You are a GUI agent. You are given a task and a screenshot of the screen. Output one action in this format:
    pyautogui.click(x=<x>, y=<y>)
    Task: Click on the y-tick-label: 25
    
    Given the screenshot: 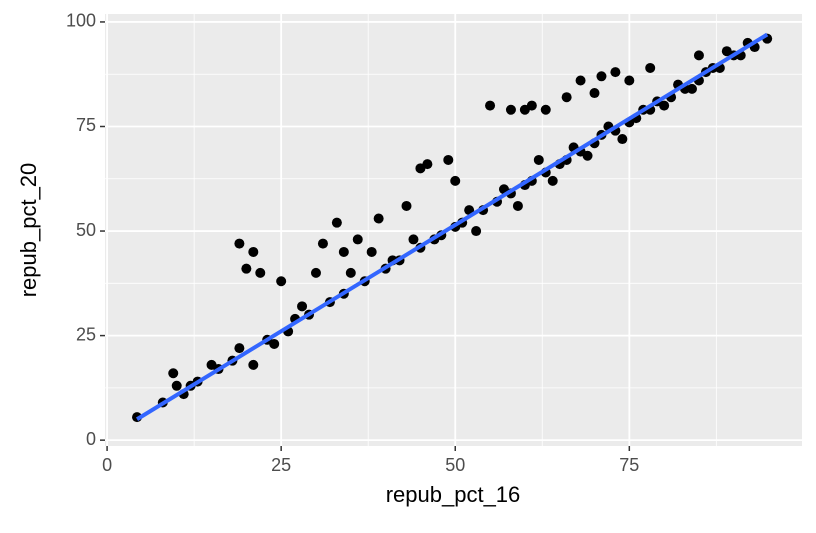 What is the action you would take?
    pyautogui.click(x=86, y=334)
    